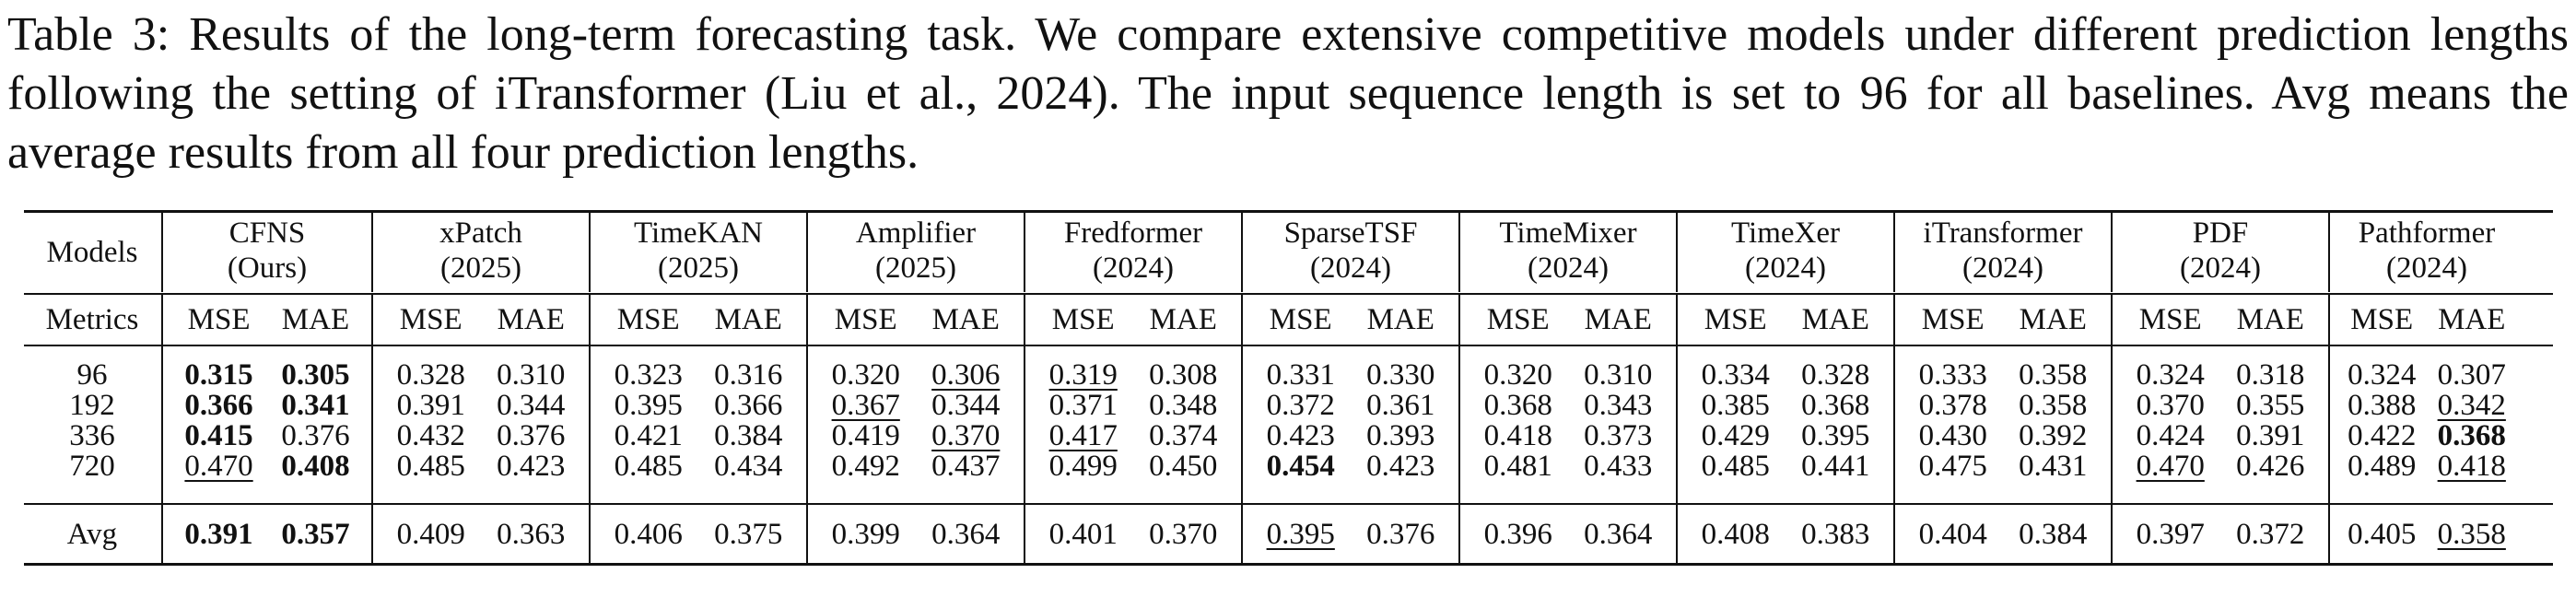 This screenshot has width=2576, height=597. Describe the element at coordinates (2471, 466) in the screenshot. I see `table-cell: 0.418` at that location.